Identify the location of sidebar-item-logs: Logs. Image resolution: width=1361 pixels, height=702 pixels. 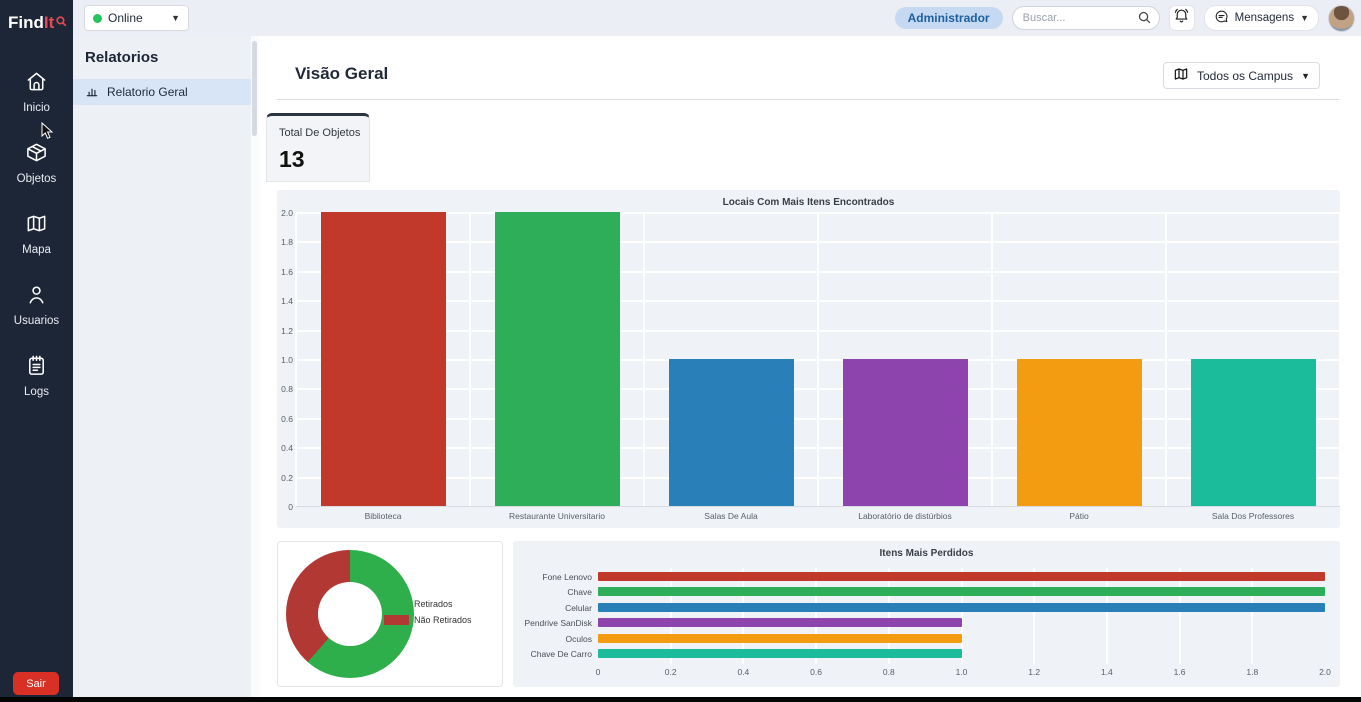
(36, 376).